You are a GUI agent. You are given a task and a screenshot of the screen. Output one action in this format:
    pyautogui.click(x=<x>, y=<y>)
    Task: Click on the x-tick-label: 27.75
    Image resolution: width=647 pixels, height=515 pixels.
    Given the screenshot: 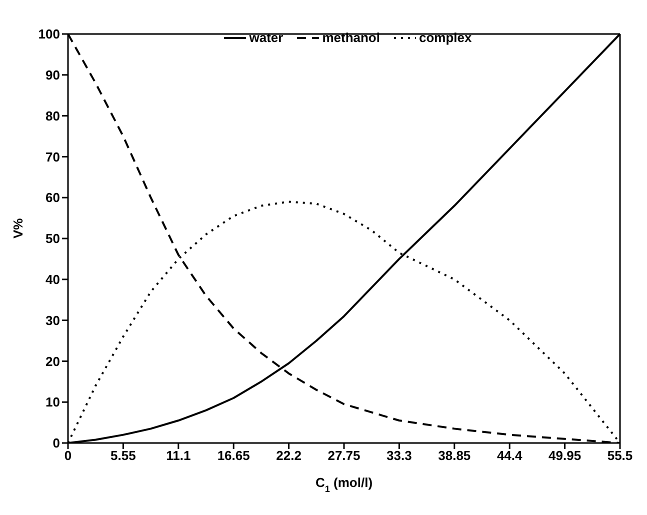 What is the action you would take?
    pyautogui.click(x=344, y=456)
    